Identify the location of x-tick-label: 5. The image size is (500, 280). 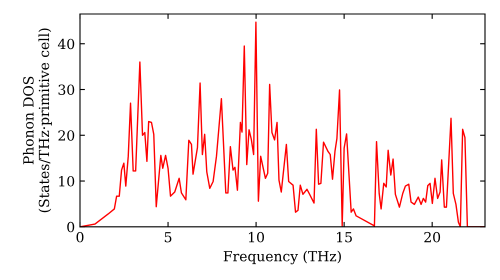
(168, 237).